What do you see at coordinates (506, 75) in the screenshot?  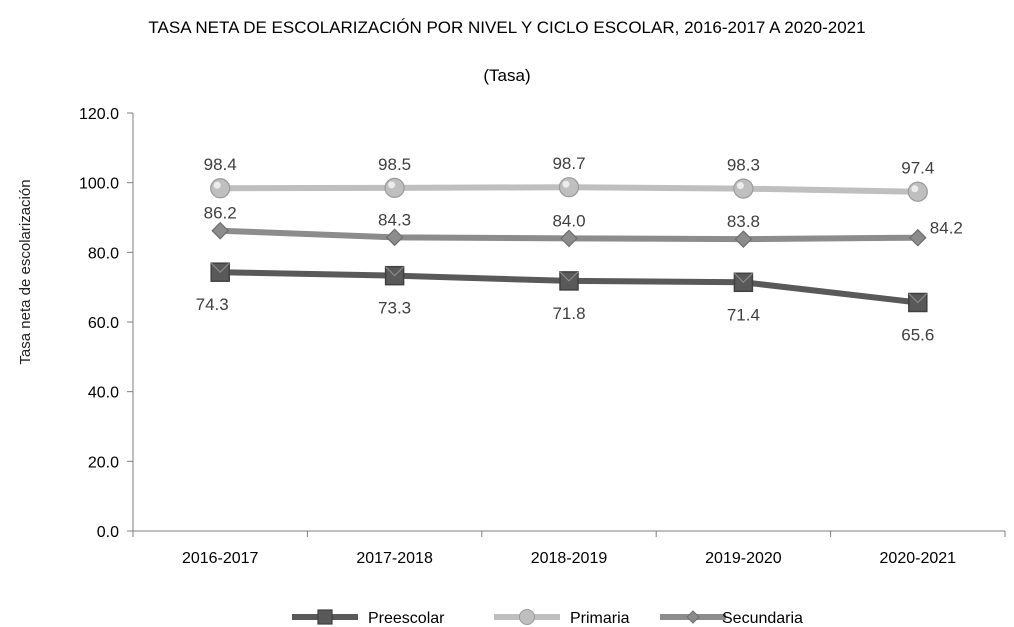 I see `chart-subtitle: (Tasa)` at bounding box center [506, 75].